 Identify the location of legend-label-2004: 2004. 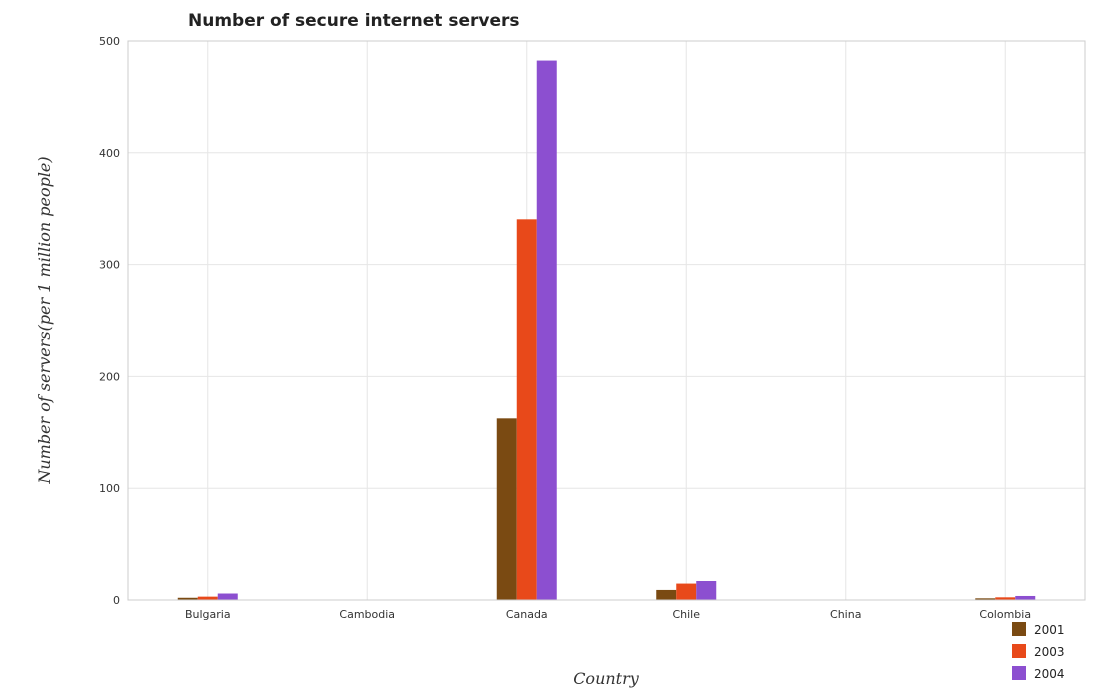
(1049, 674).